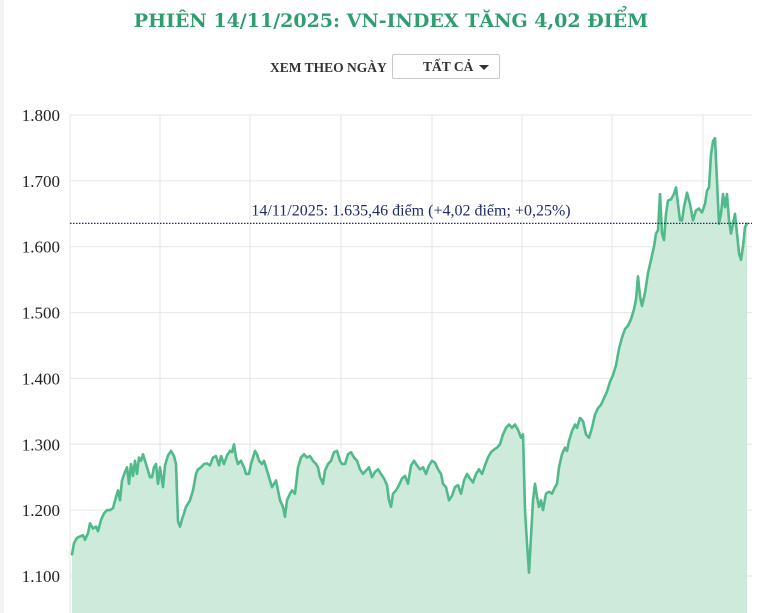  I want to click on filter-label: XEM THEO NGÀY, so click(328, 67).